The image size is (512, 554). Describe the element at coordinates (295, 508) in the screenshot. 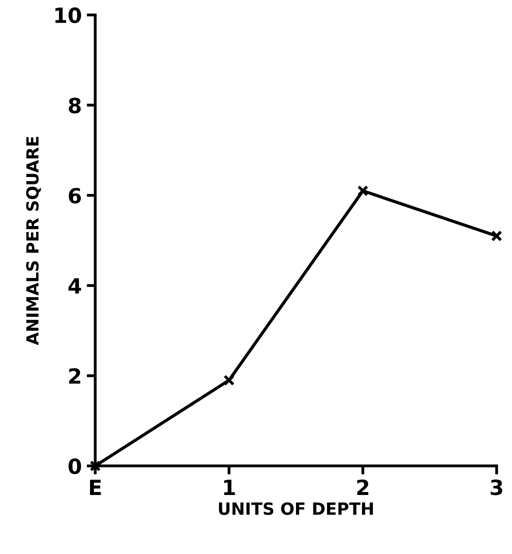

I see `x-axis-title: UNITS OF DEPTH` at that location.